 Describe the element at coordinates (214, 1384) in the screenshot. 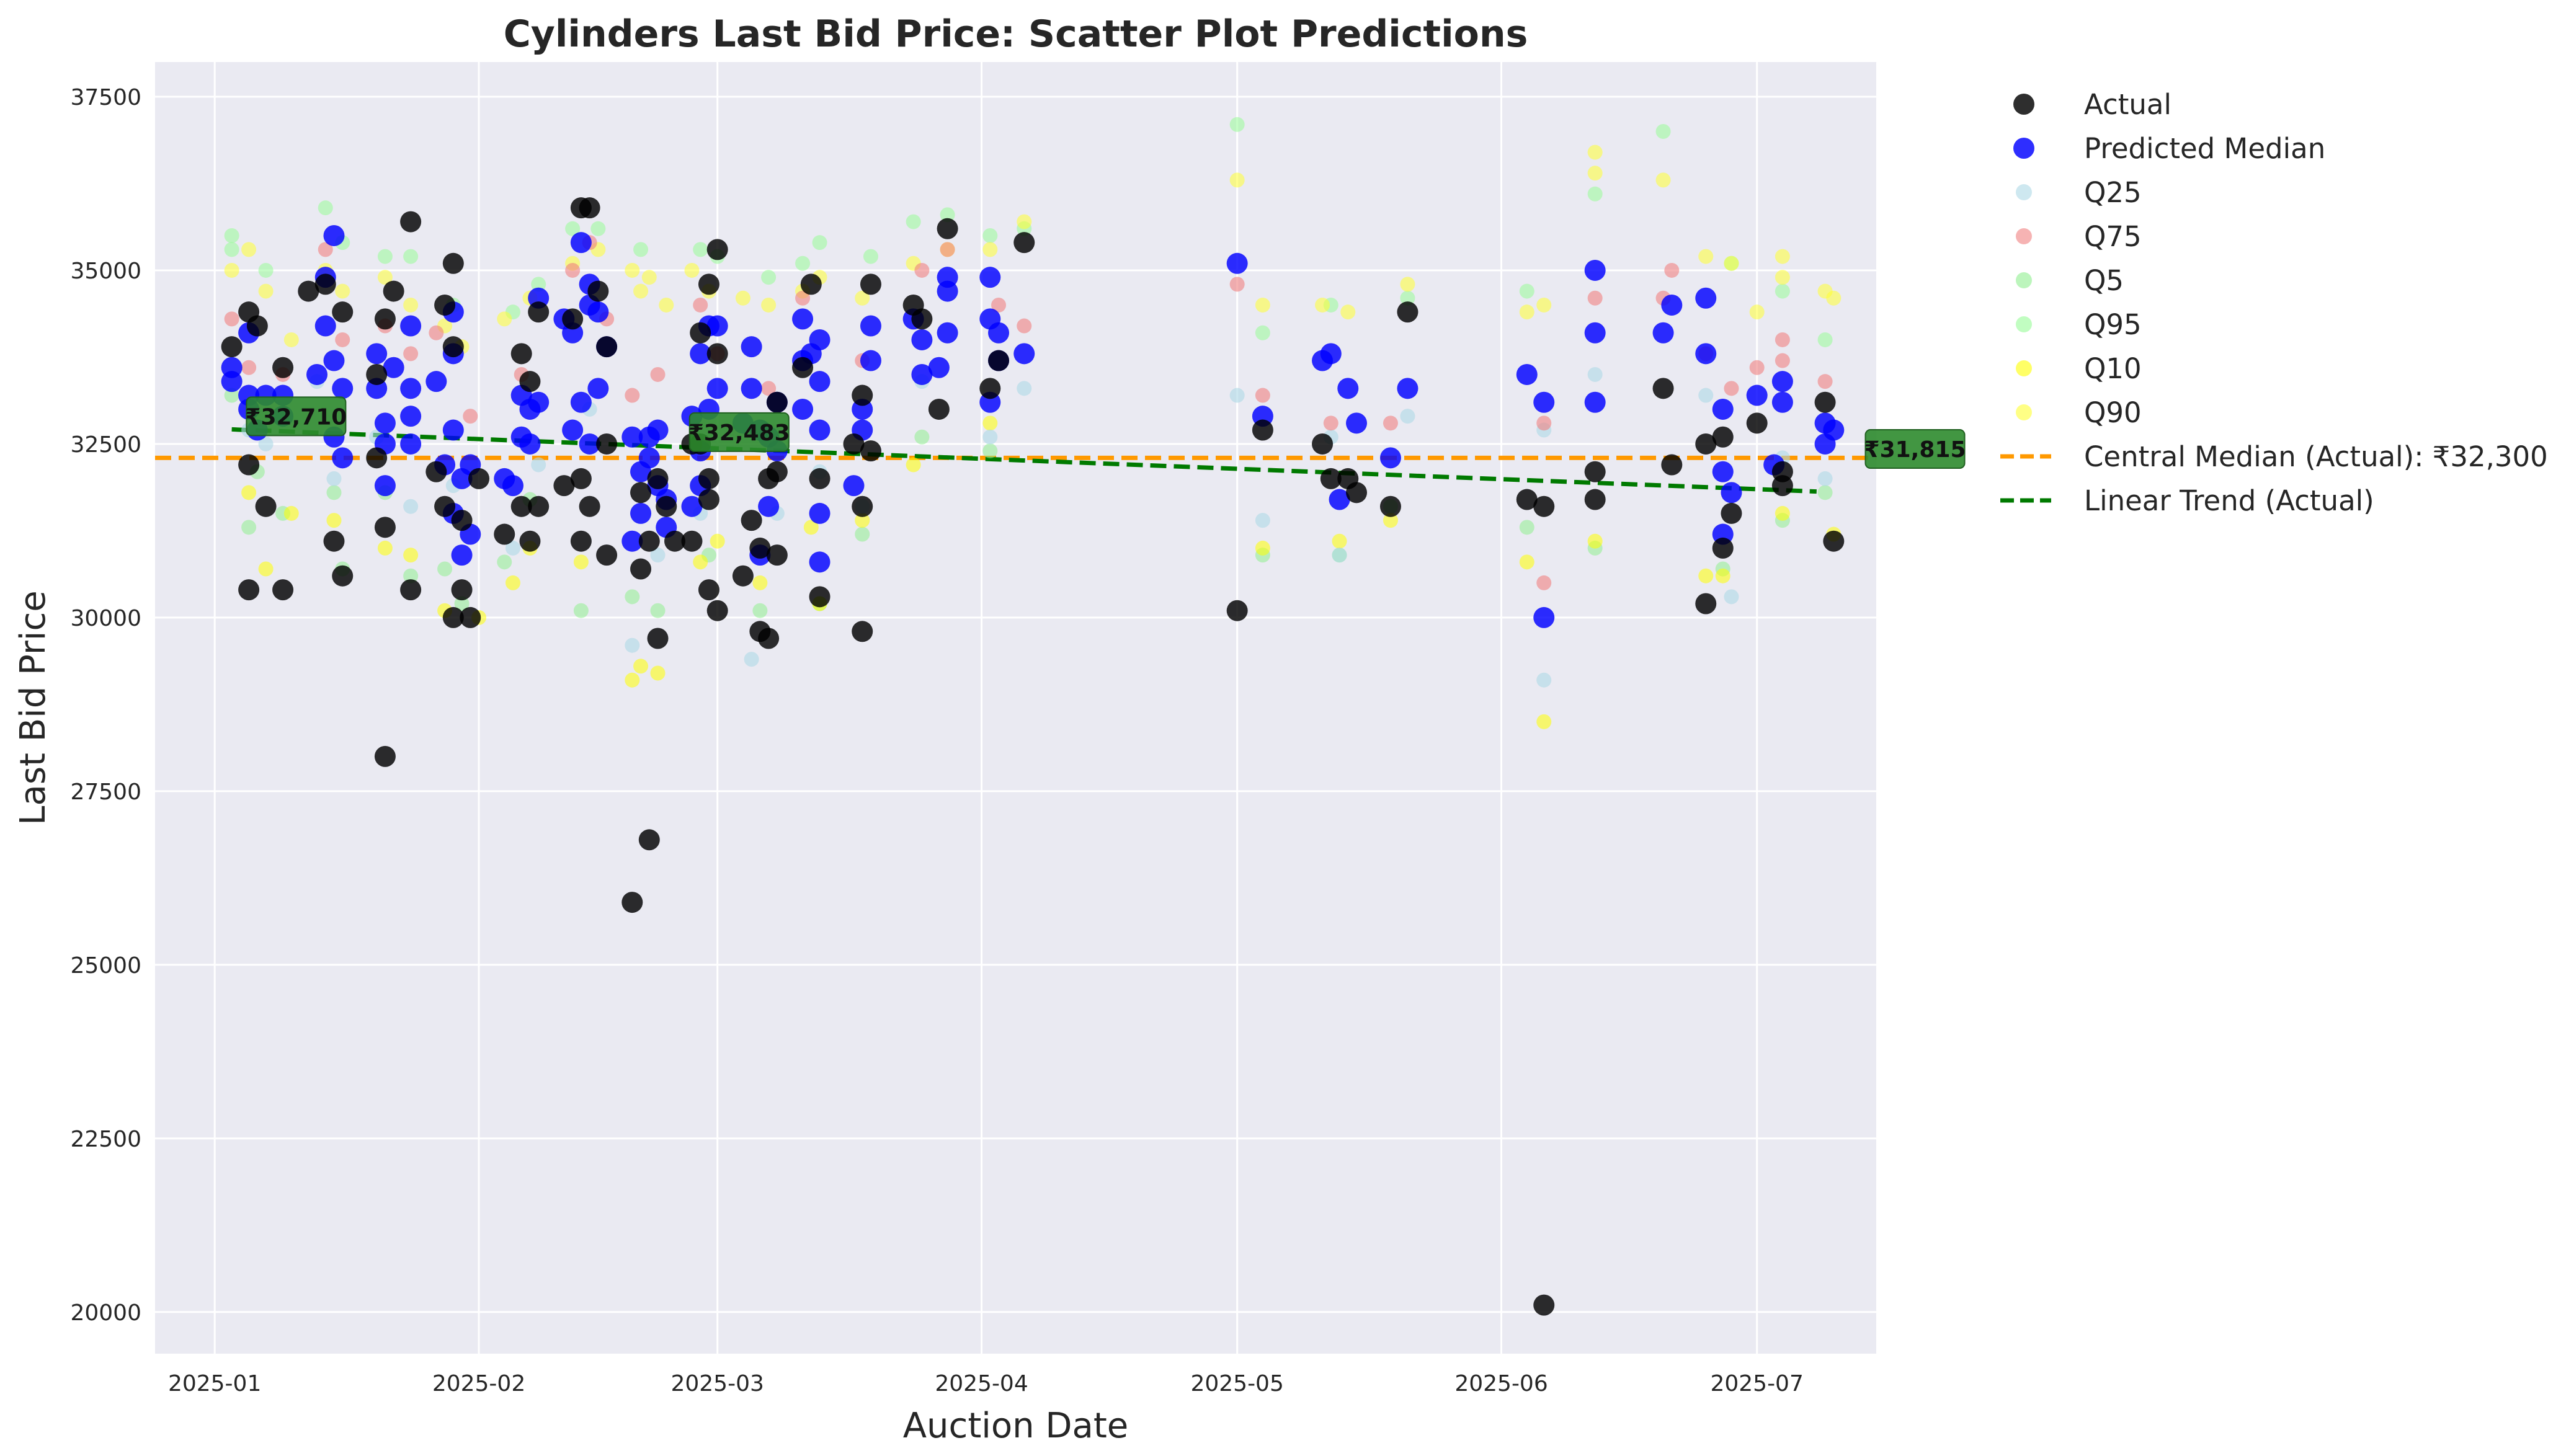

I see `x-tick-label: 2025-01` at that location.